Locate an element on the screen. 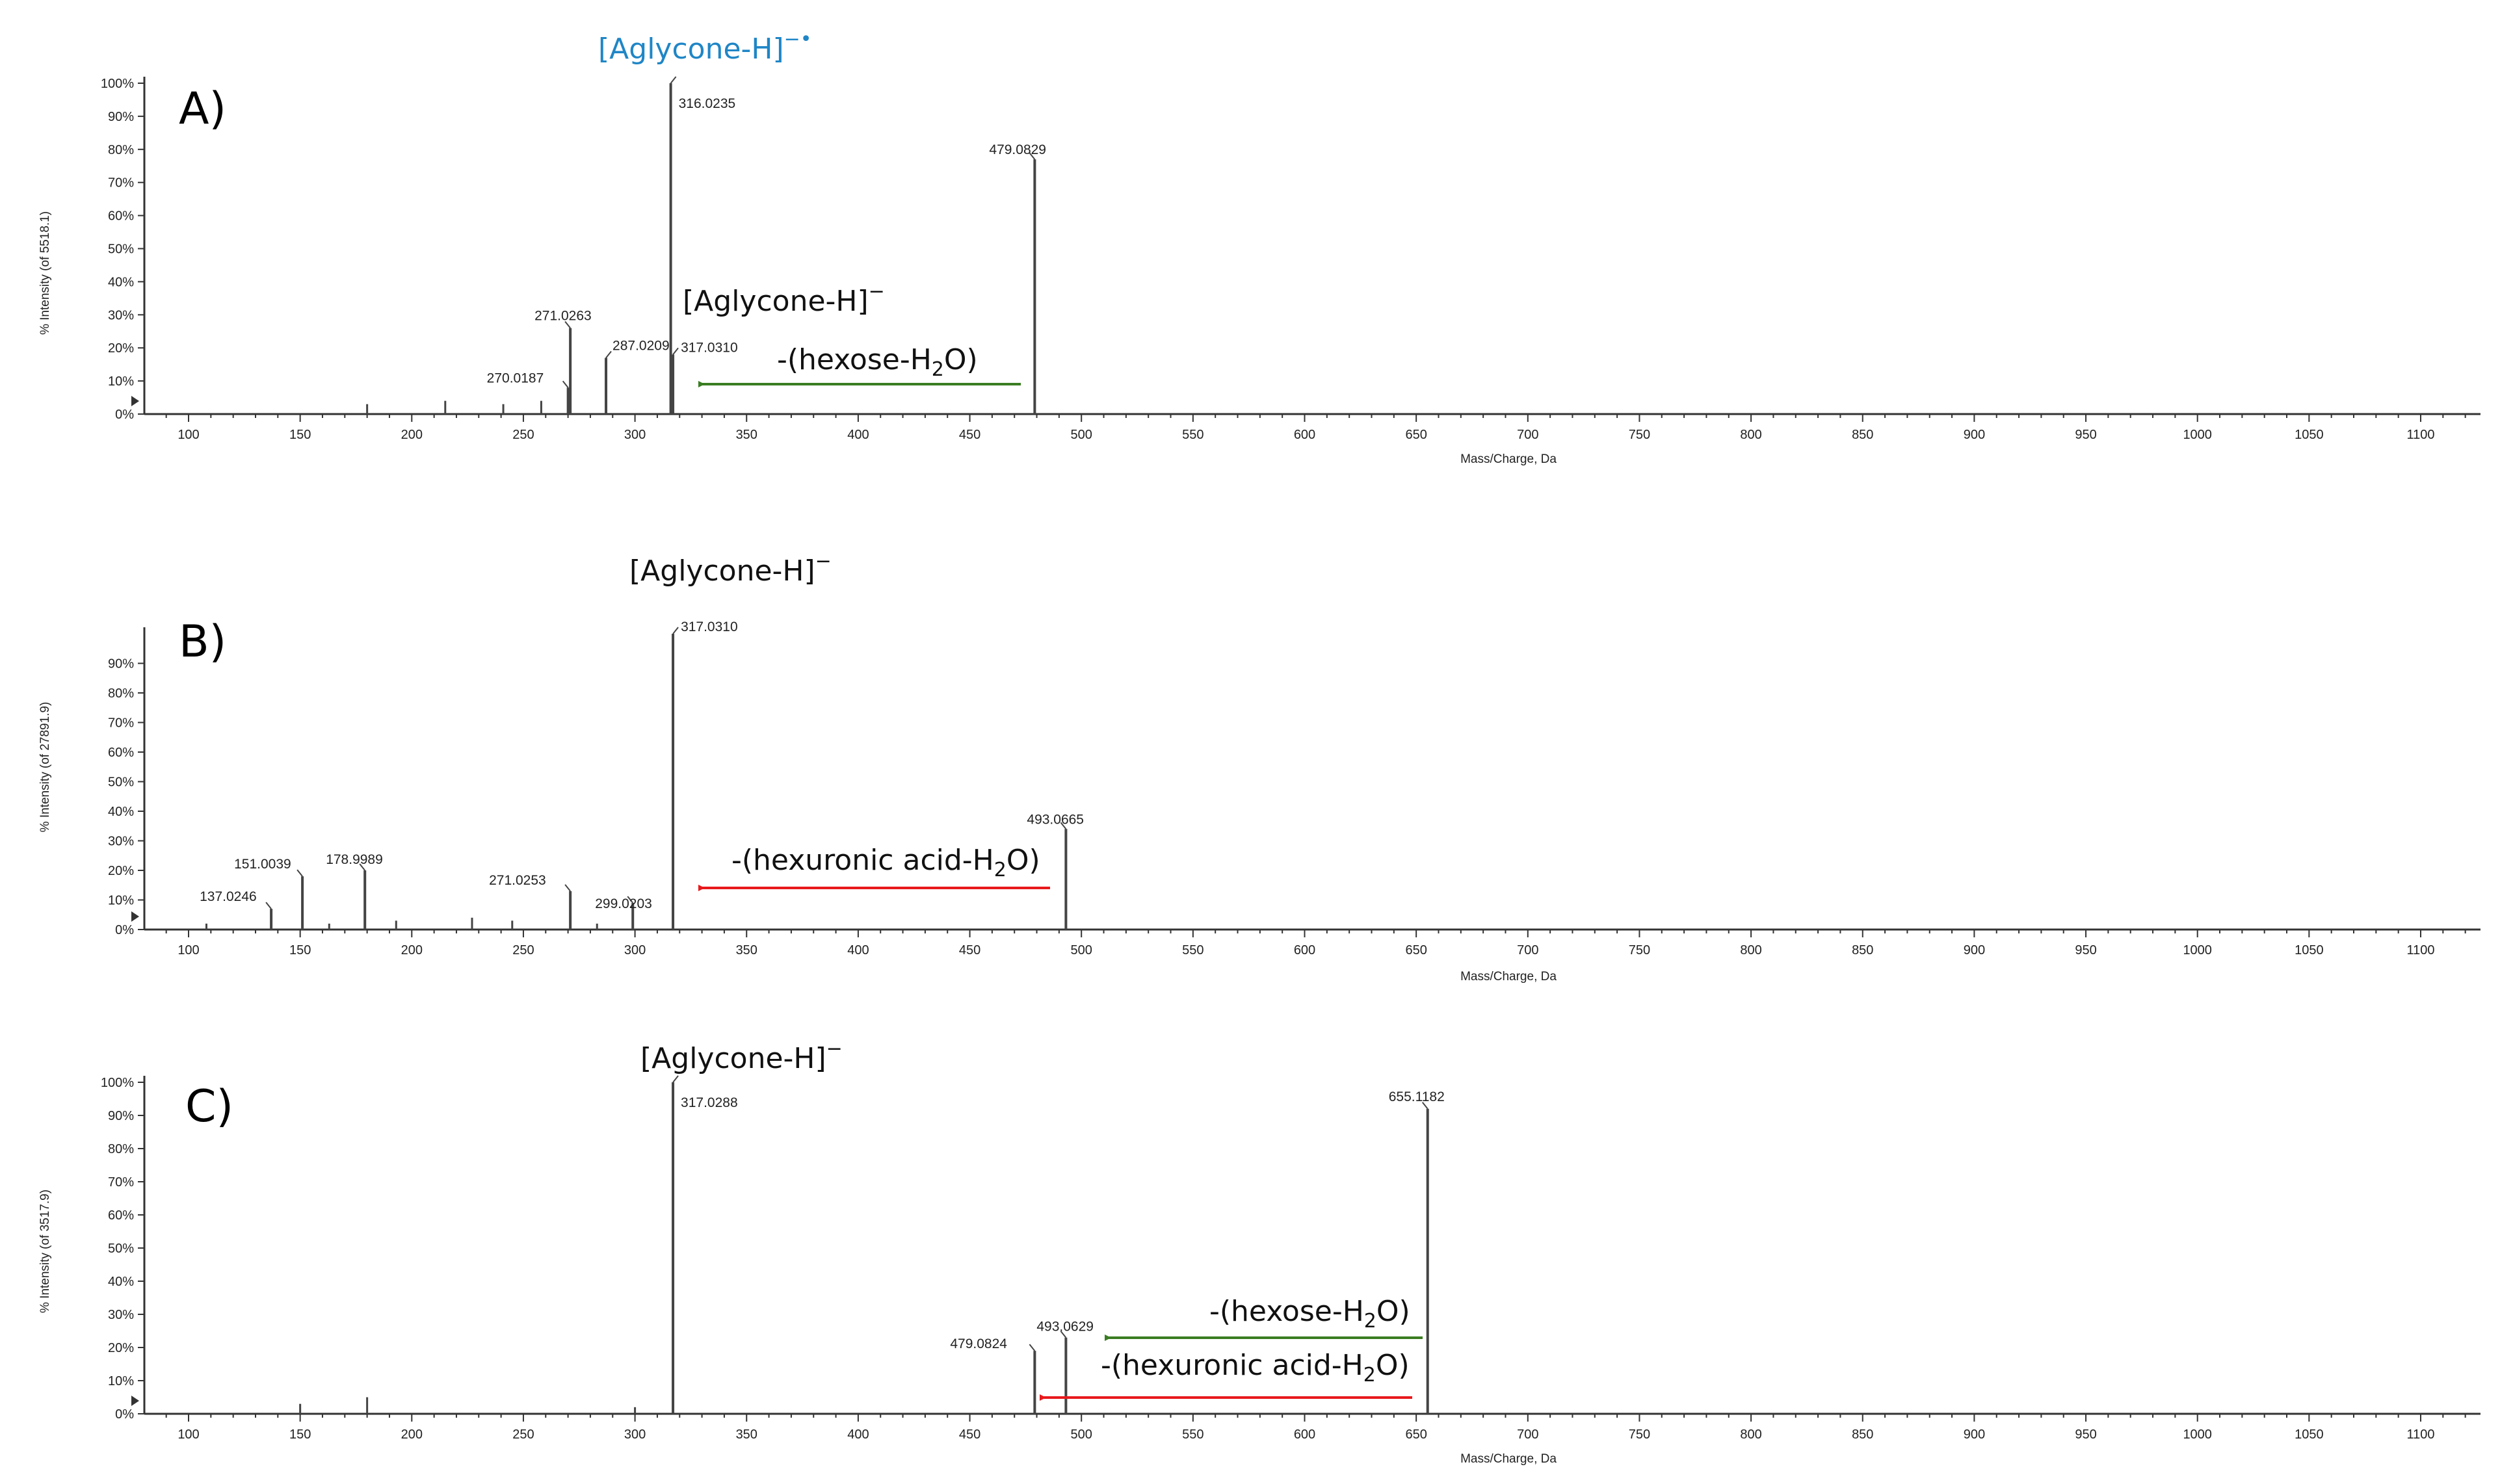 The width and height of the screenshot is (2500, 1484). x-tick-label: 1100 is located at coordinates (2420, 950).